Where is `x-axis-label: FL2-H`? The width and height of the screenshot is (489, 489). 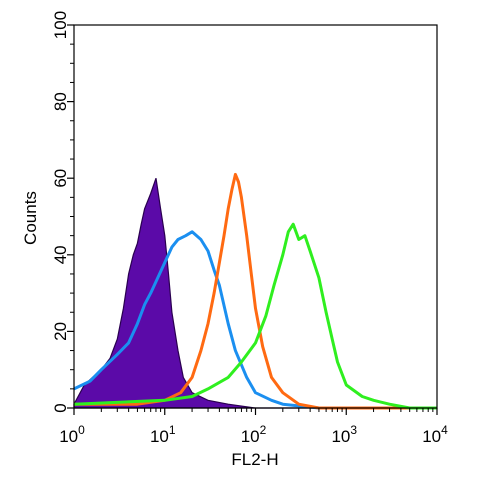
x-axis-label: FL2-H is located at coordinates (254, 459).